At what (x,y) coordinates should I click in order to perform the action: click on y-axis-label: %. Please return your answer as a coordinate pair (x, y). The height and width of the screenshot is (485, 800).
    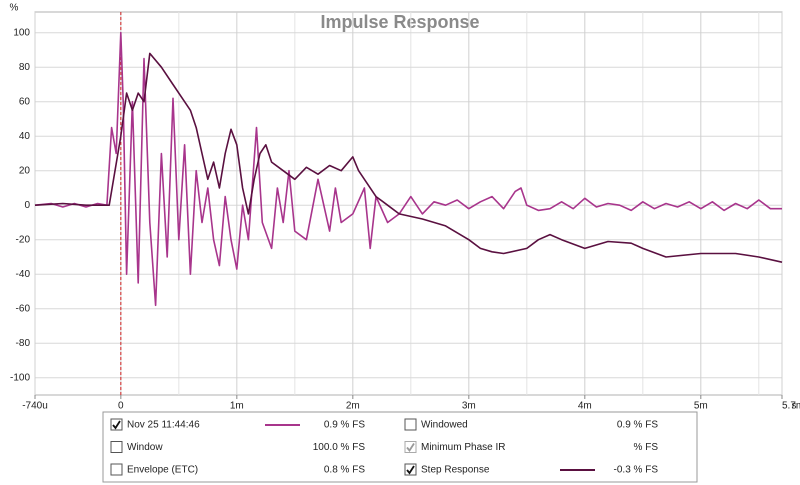
    Looking at the image, I should click on (14, 8).